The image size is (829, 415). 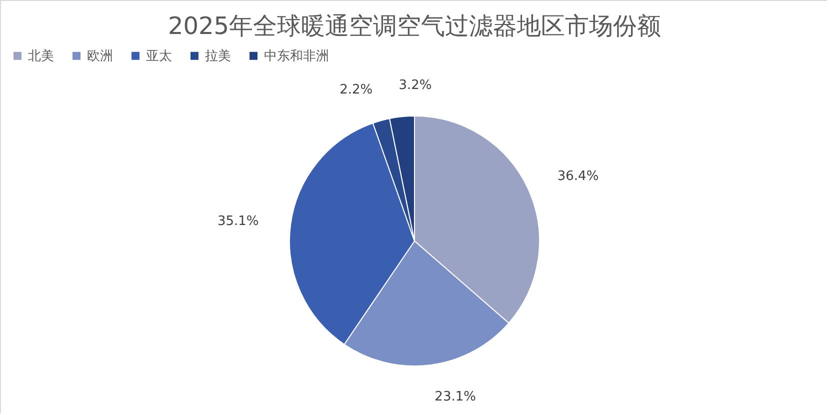 What do you see at coordinates (415, 85) in the screenshot?
I see `data-label: 3.2%` at bounding box center [415, 85].